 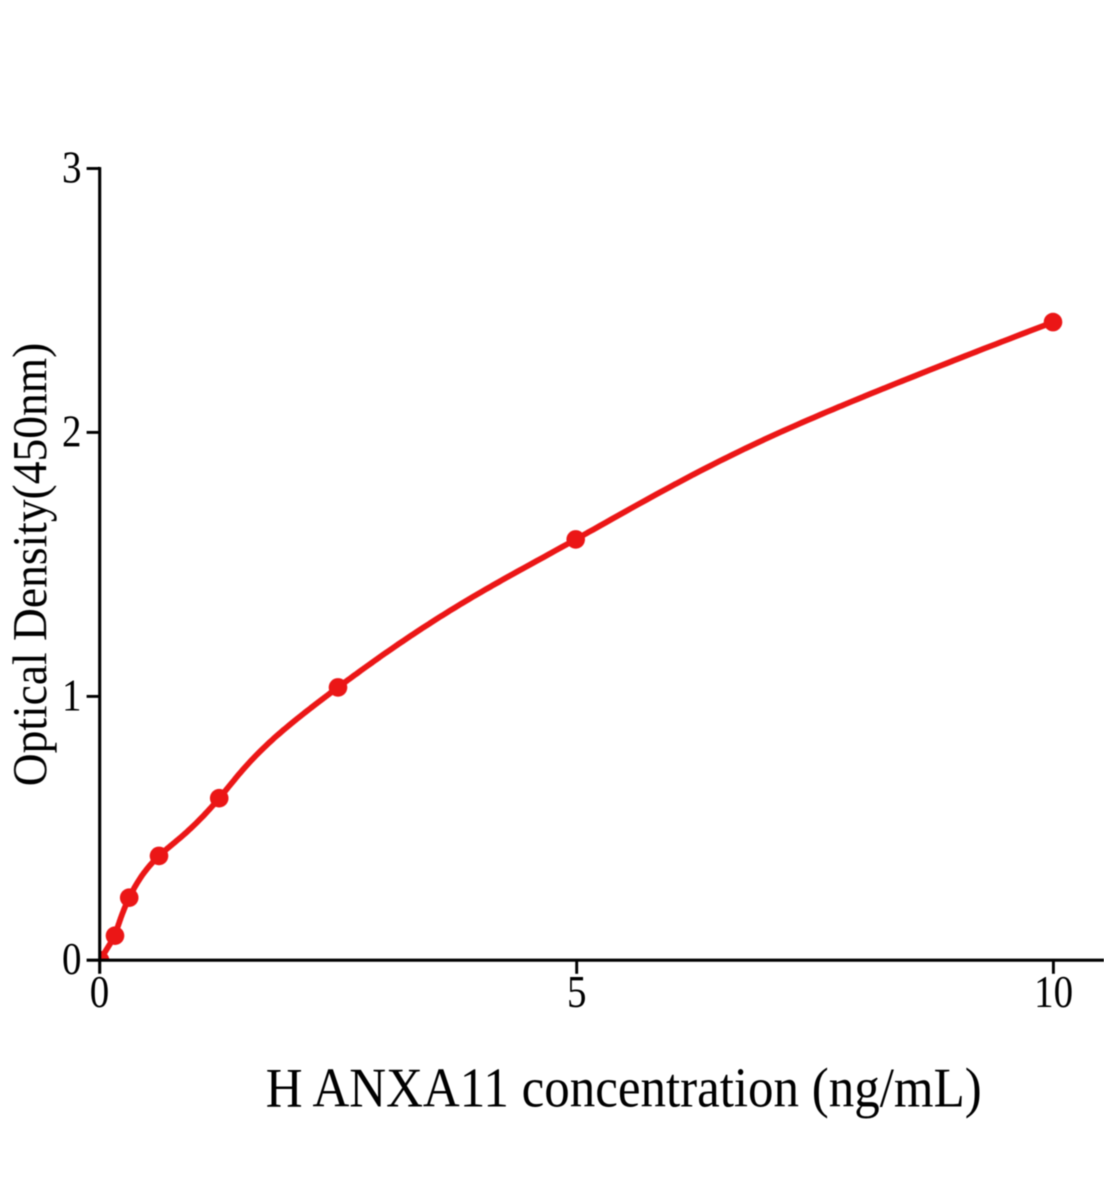 What do you see at coordinates (71, 168) in the screenshot?
I see `svg-text: 3` at bounding box center [71, 168].